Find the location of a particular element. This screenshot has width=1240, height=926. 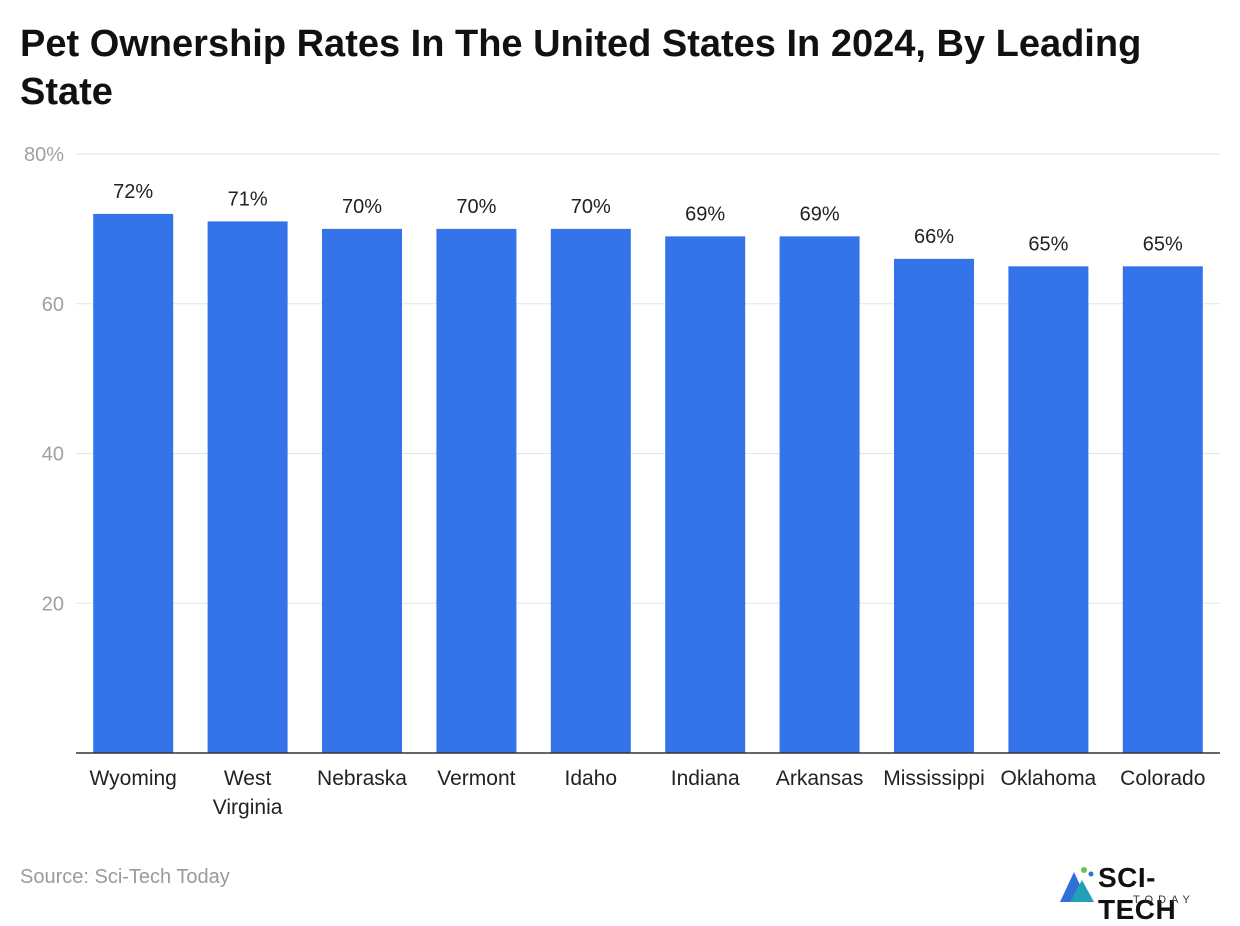

x-tick-label: Mississippi is located at coordinates (934, 778).